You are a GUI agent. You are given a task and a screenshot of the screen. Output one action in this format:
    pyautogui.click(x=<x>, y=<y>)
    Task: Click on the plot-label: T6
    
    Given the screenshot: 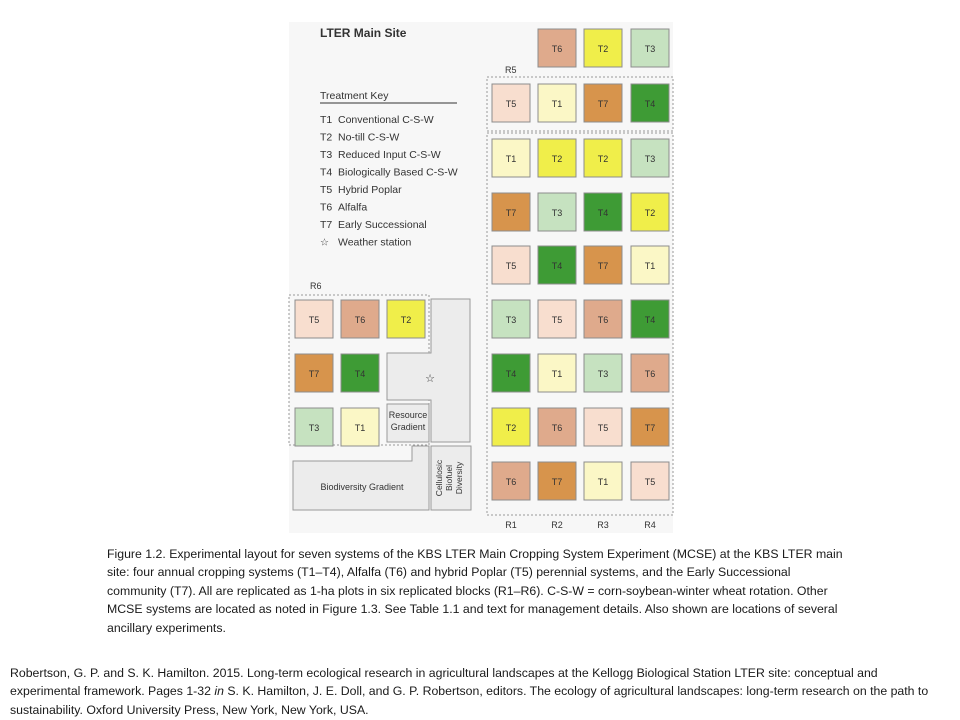 What is the action you would take?
    pyautogui.click(x=603, y=320)
    